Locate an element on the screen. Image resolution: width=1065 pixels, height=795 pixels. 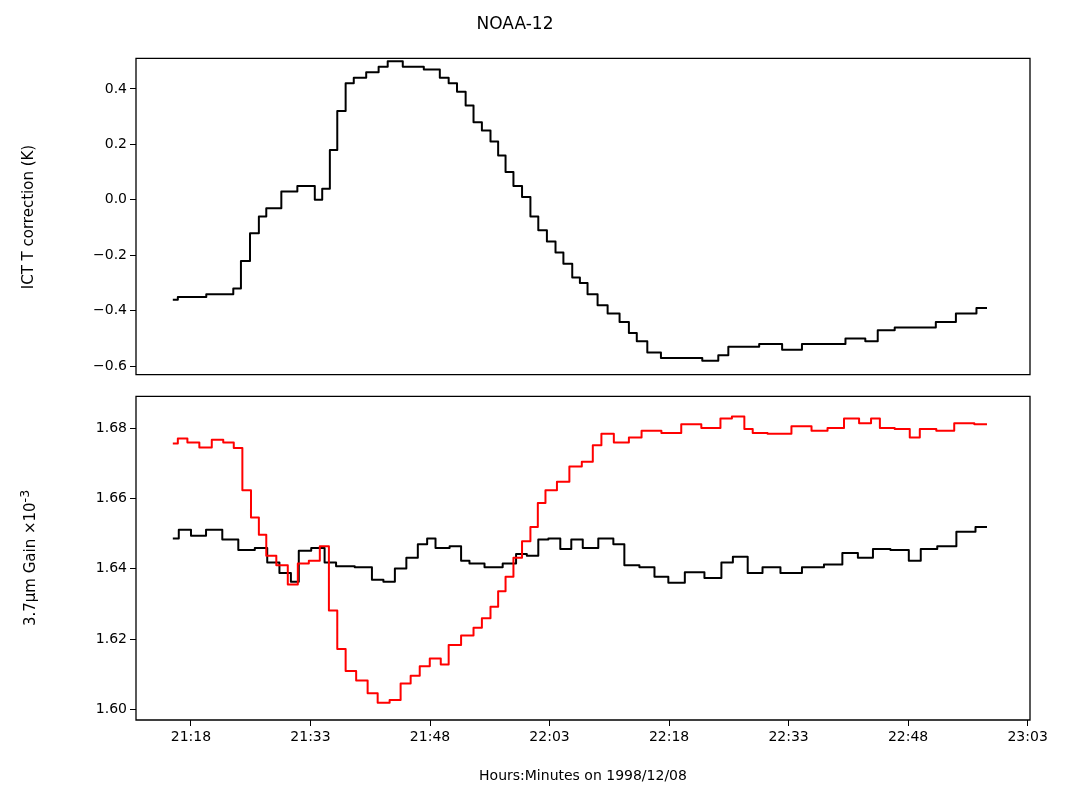
x-tick-label: 21:33 is located at coordinates (310, 736).